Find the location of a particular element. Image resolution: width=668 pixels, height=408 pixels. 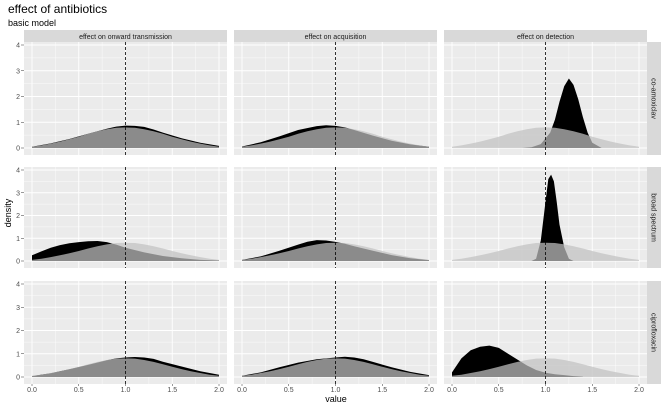

column-strip-label: effect on onward transmission is located at coordinates (125, 37).